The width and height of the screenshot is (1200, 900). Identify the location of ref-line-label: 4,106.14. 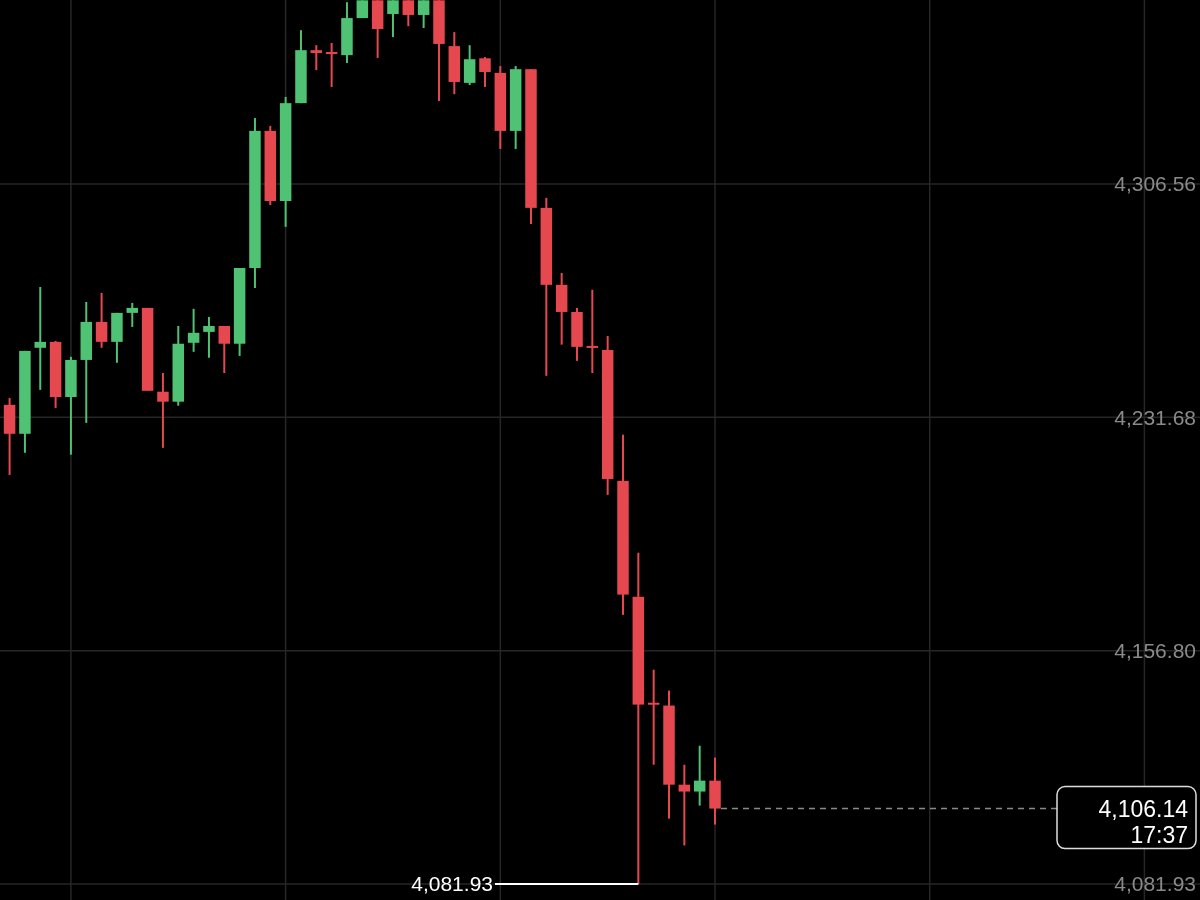
(1143, 808).